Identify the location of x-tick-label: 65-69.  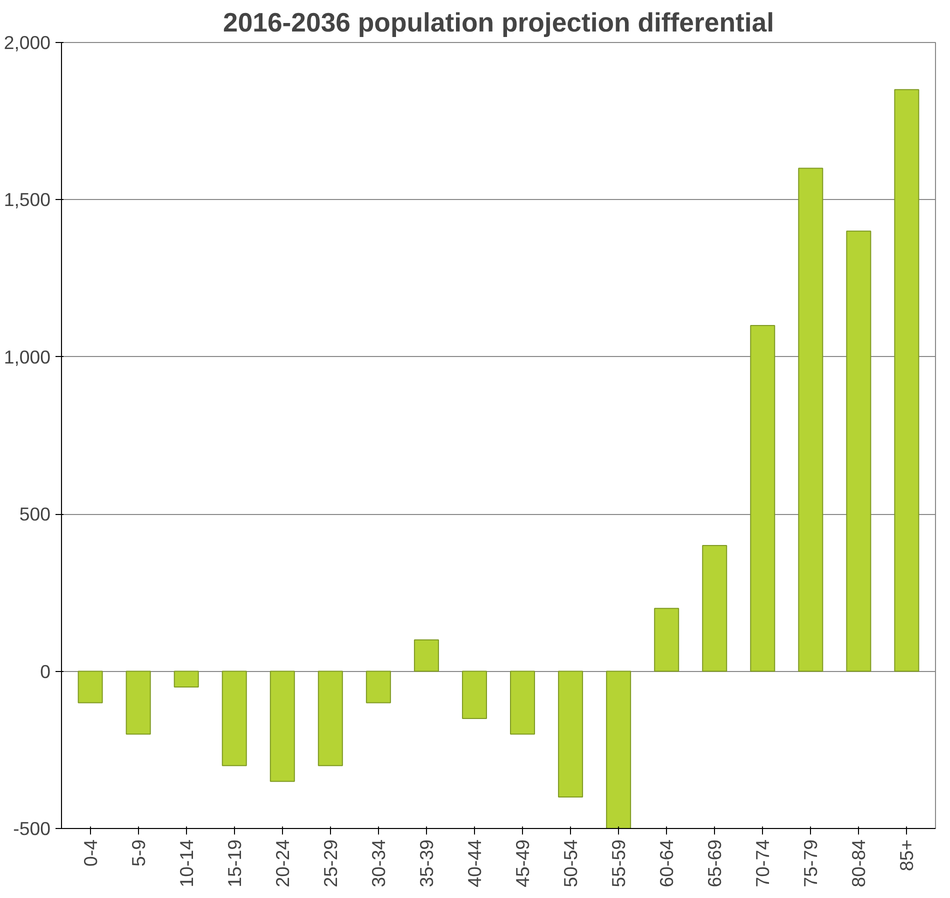
(715, 863).